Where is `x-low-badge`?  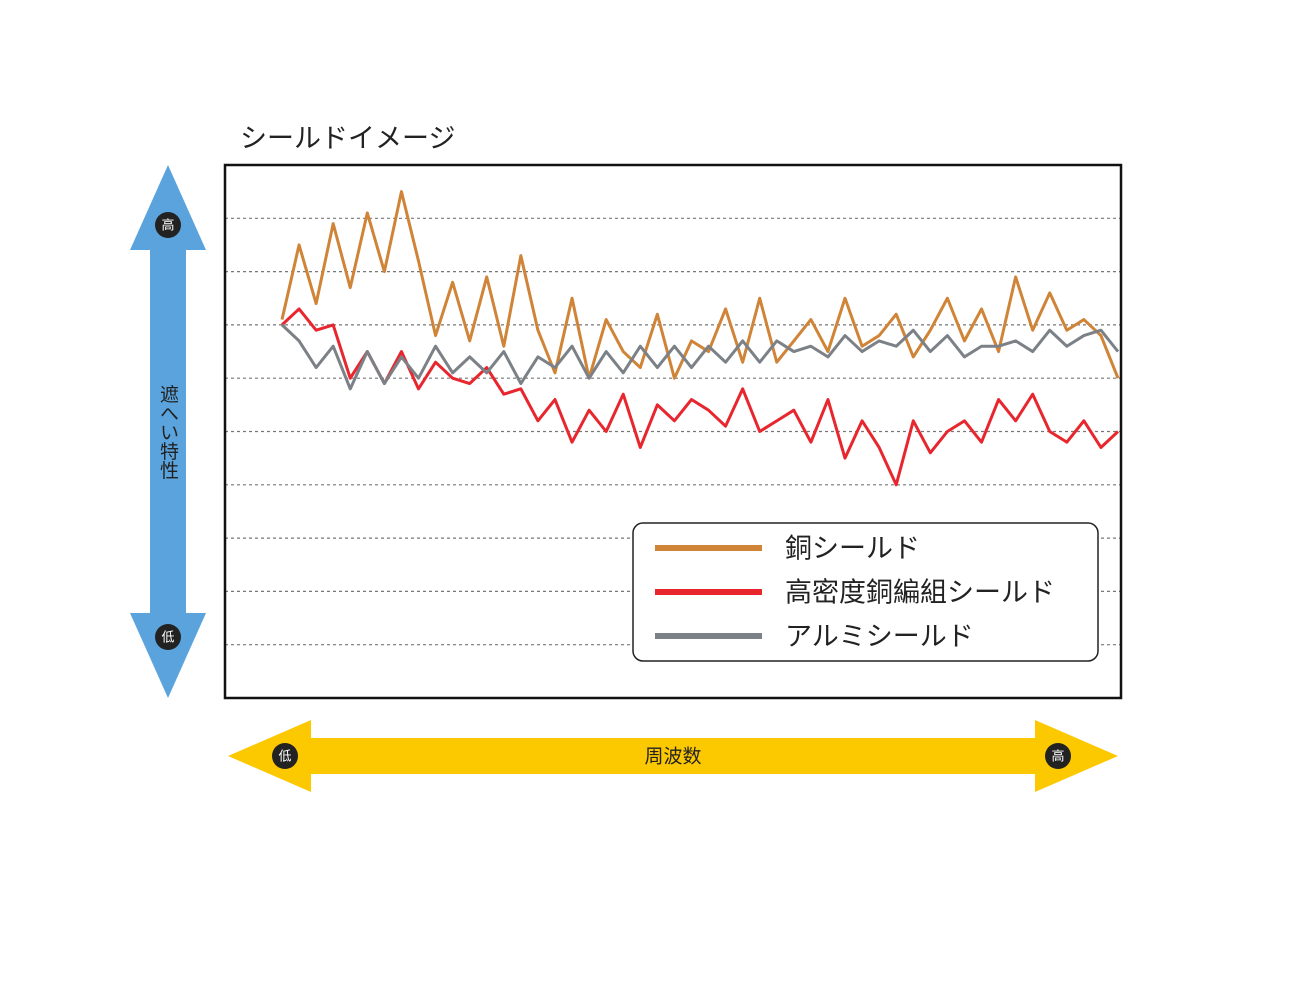 x-low-badge is located at coordinates (285, 756).